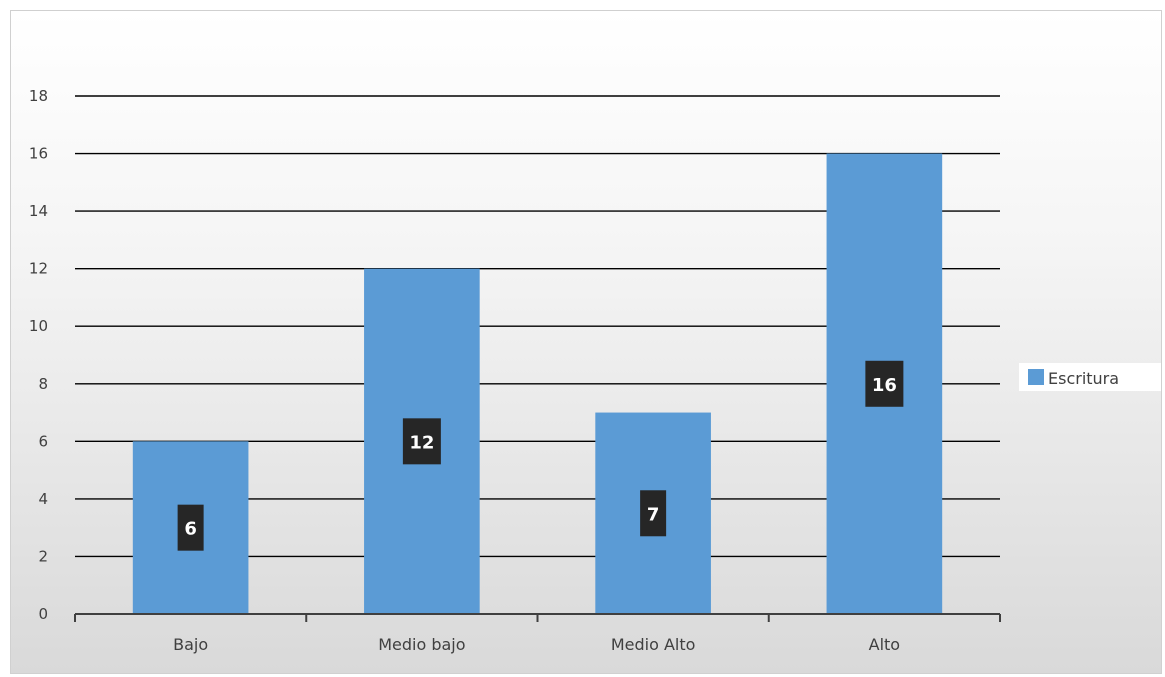 This screenshot has height=677, width=1165. Describe the element at coordinates (884, 644) in the screenshot. I see `x-tick-label: Alto` at that location.